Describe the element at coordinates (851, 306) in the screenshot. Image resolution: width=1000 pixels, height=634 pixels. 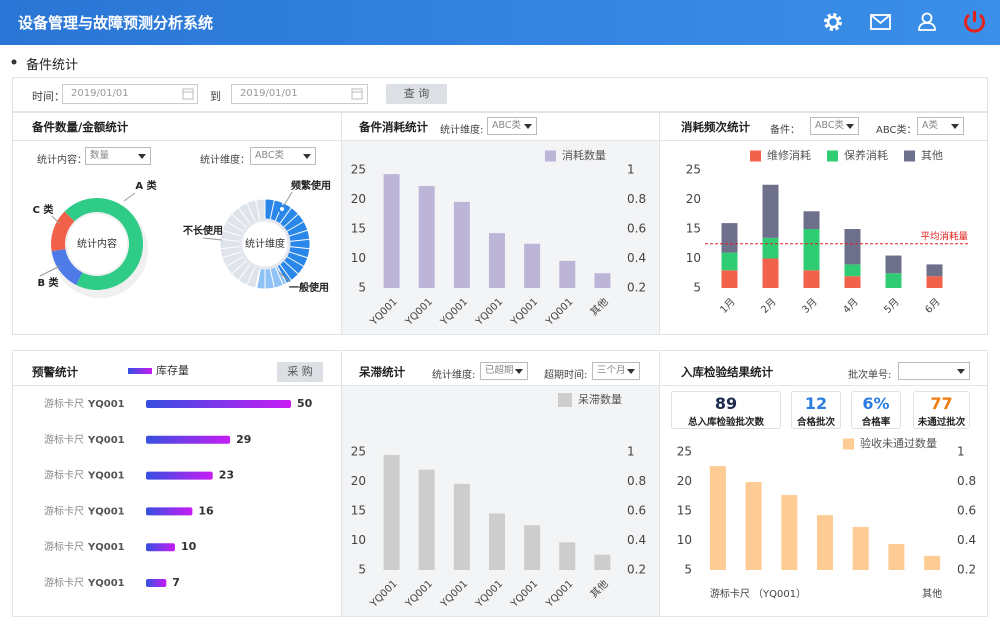
I see `x-tick-label: 4月` at that location.